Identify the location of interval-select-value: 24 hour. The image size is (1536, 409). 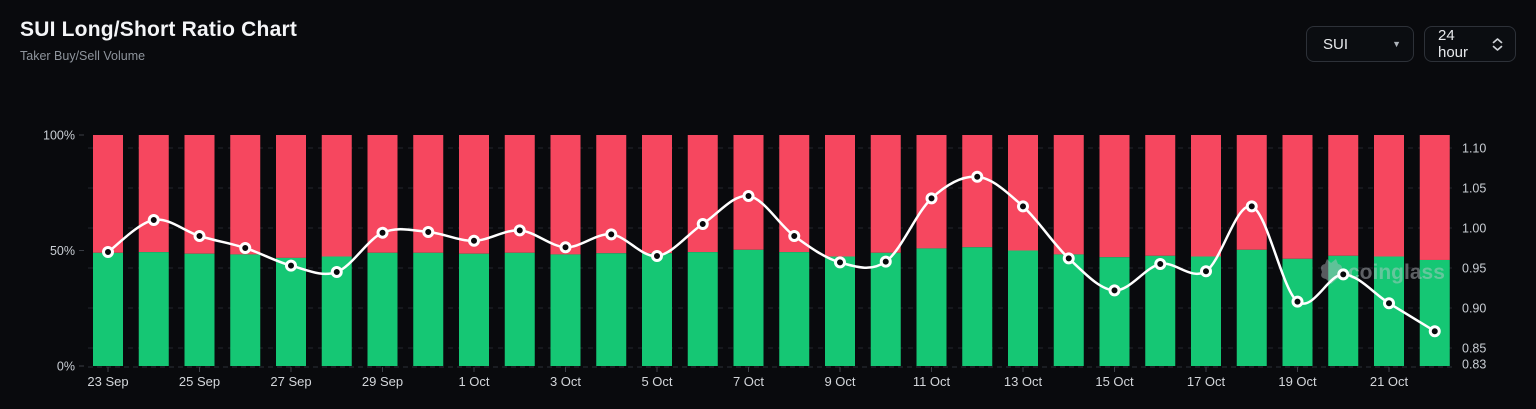
(1453, 44).